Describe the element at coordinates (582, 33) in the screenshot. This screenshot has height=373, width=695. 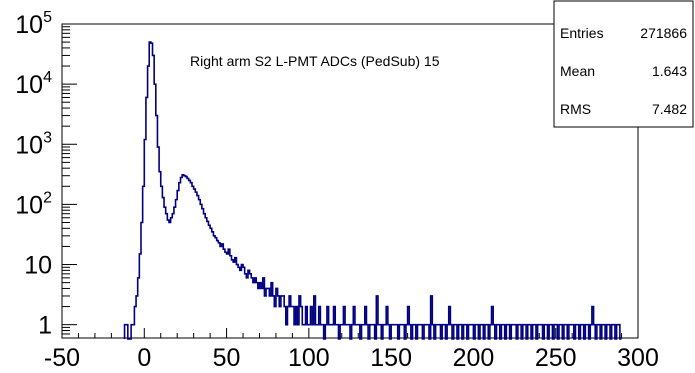
I see `stat-label-entries: Entries` at that location.